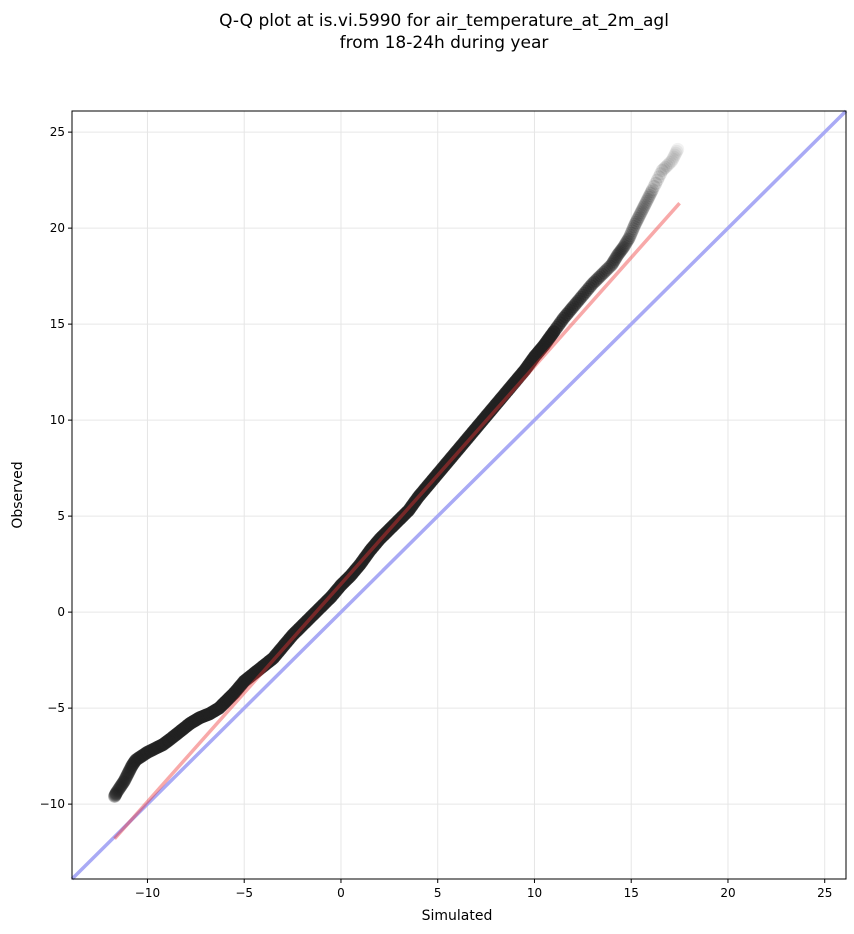  What do you see at coordinates (457, 916) in the screenshot?
I see `x-axis-label: Simulated` at bounding box center [457, 916].